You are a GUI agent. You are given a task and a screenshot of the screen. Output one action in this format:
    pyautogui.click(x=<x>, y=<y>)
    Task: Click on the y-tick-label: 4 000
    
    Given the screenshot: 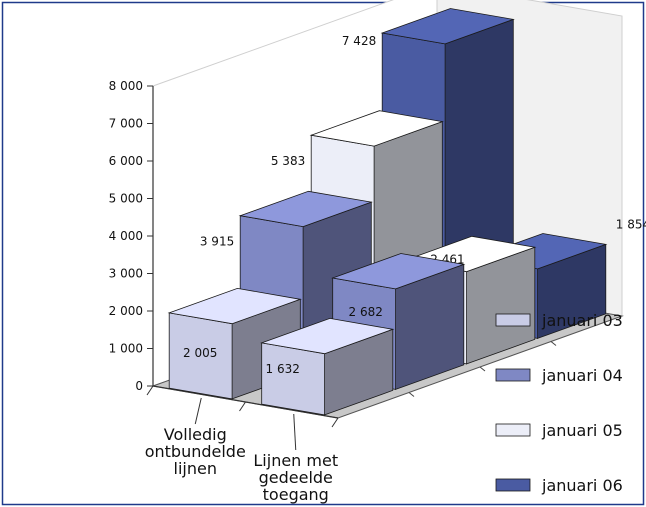 What is the action you would take?
    pyautogui.click(x=126, y=236)
    